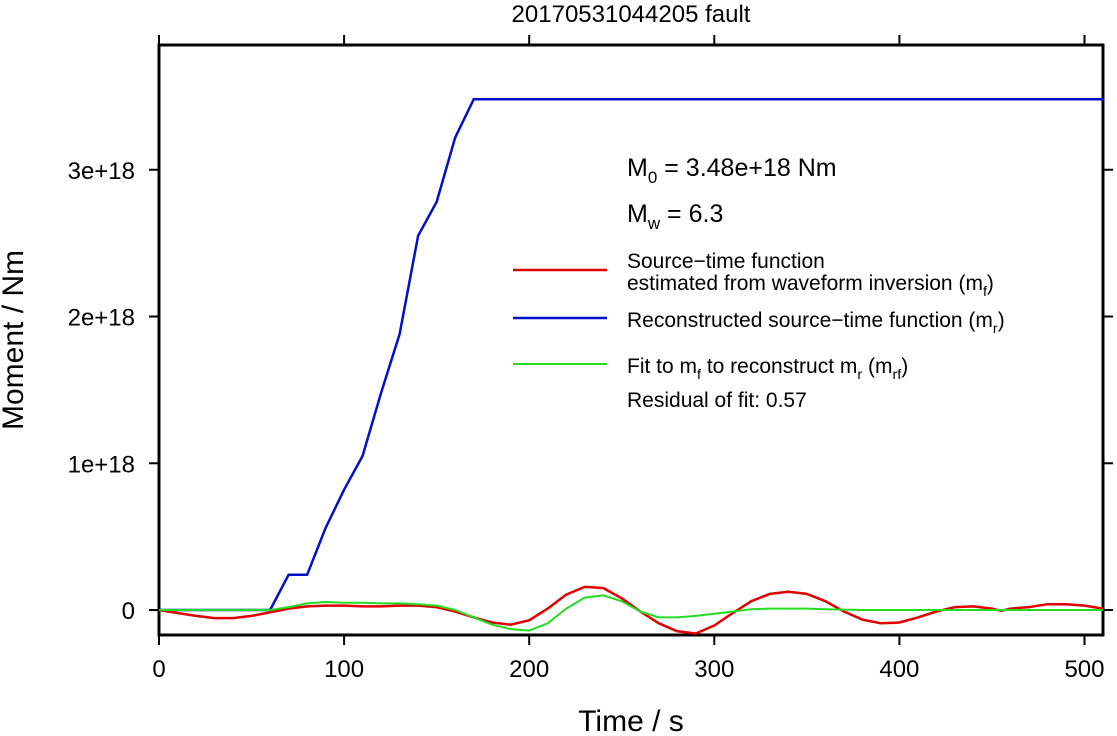 This screenshot has width=1117, height=736. Describe the element at coordinates (675, 216) in the screenshot. I see `magnitude-annotation: Mw = 6.3` at that location.